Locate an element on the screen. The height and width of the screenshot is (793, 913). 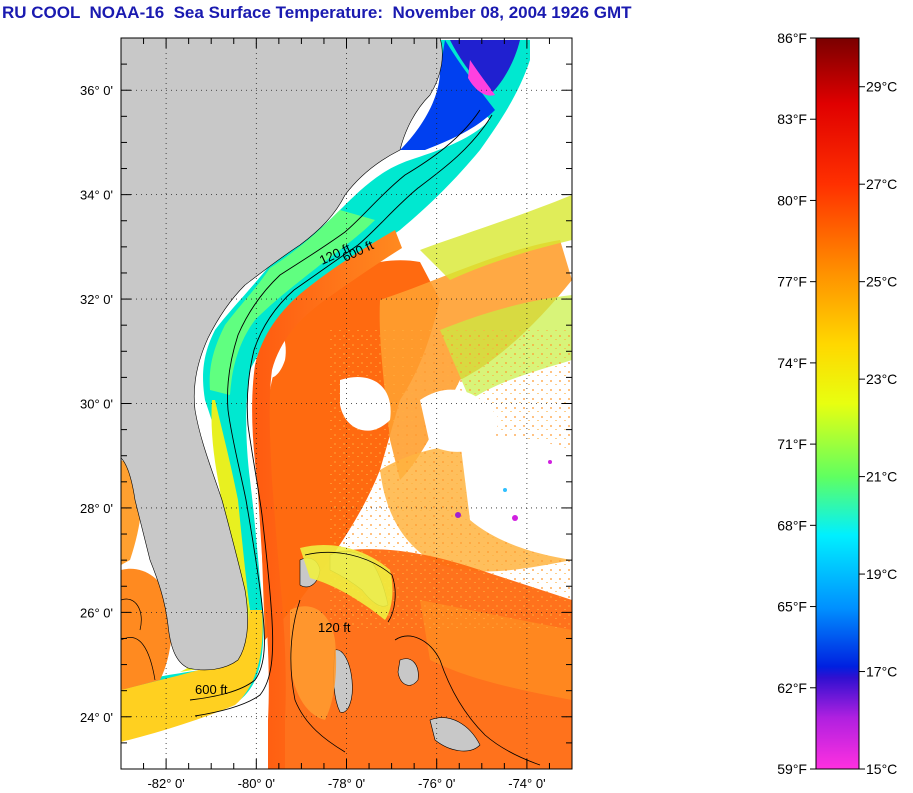
coastal-mild-water is located at coordinates (292, 302).